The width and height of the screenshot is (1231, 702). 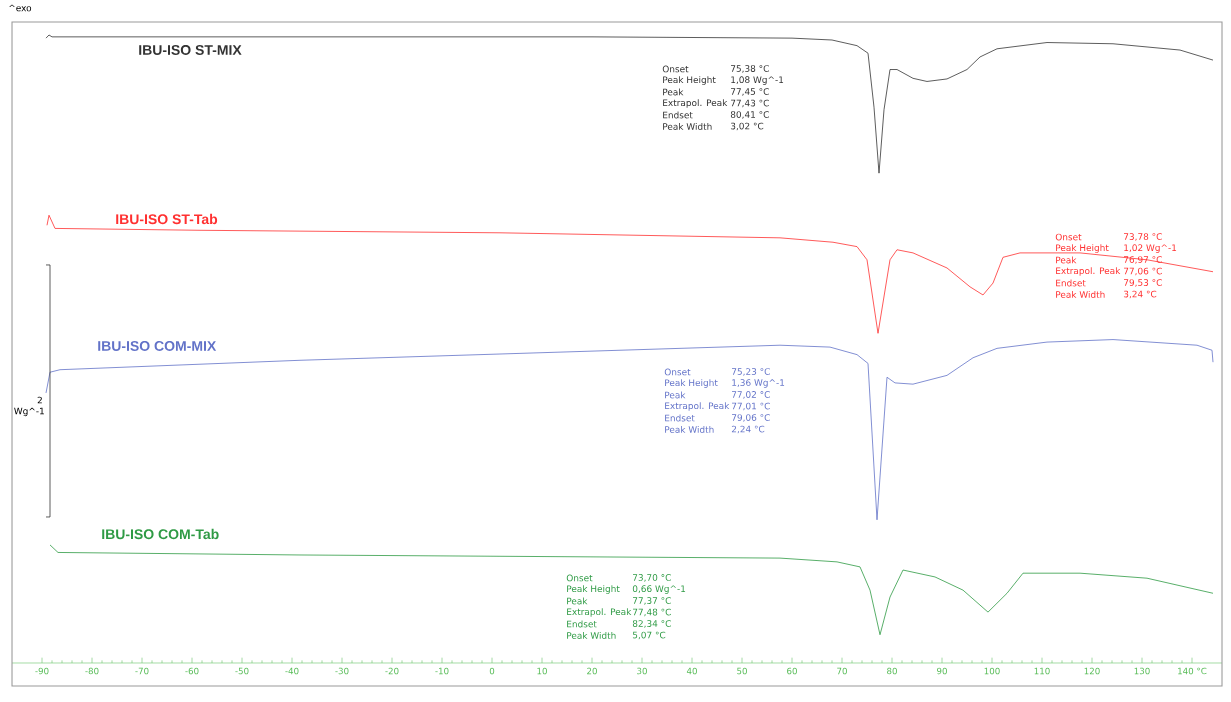 I want to click on annotation: 1,36 Wg^-1, so click(x=758, y=383).